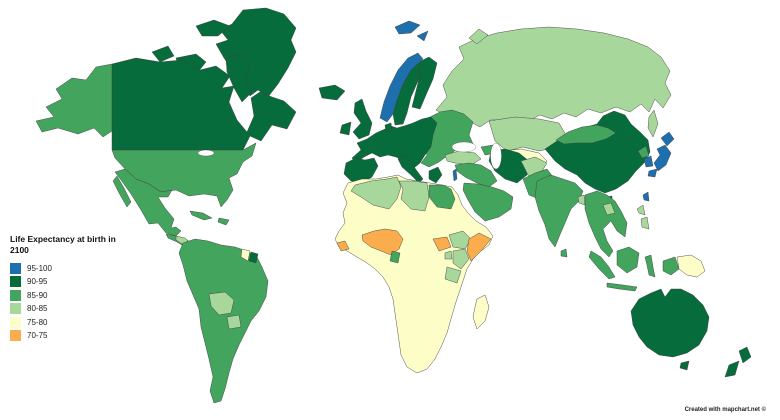 This screenshot has height=420, width=780. I want to click on country-ireland, so click(345, 128).